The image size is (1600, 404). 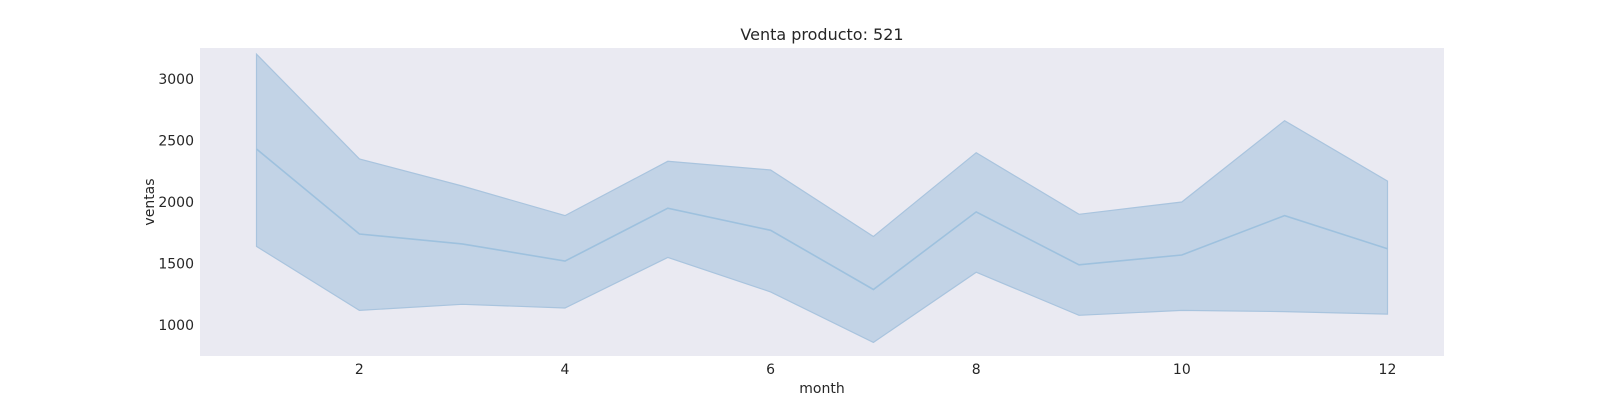 What do you see at coordinates (770, 370) in the screenshot?
I see `x-tick-label: 6` at bounding box center [770, 370].